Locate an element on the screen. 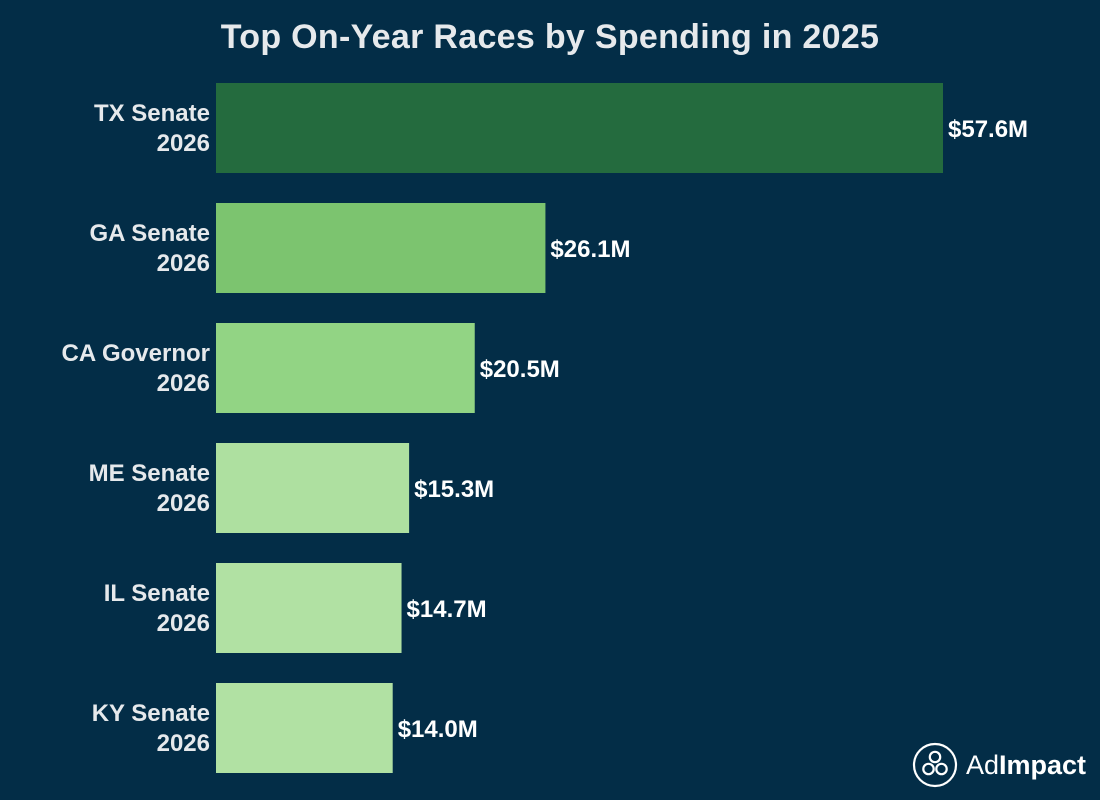  category-label-line: ME Senate is located at coordinates (149, 473).